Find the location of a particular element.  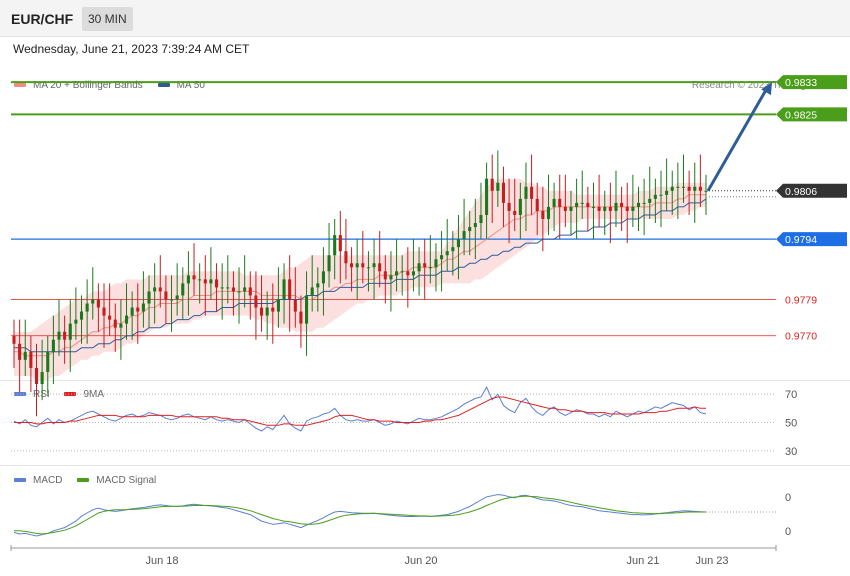

legend-label: 9MA is located at coordinates (94, 394).